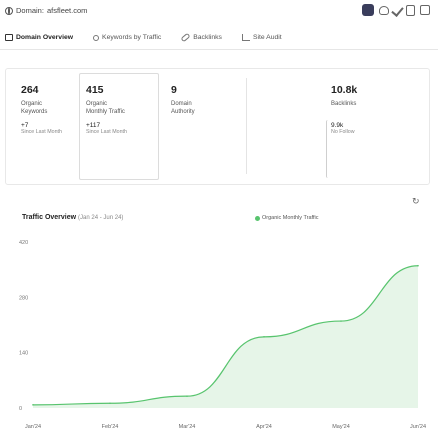 The height and width of the screenshot is (448, 438). What do you see at coordinates (183, 108) in the screenshot?
I see `stat-label: Domain Authority` at bounding box center [183, 108].